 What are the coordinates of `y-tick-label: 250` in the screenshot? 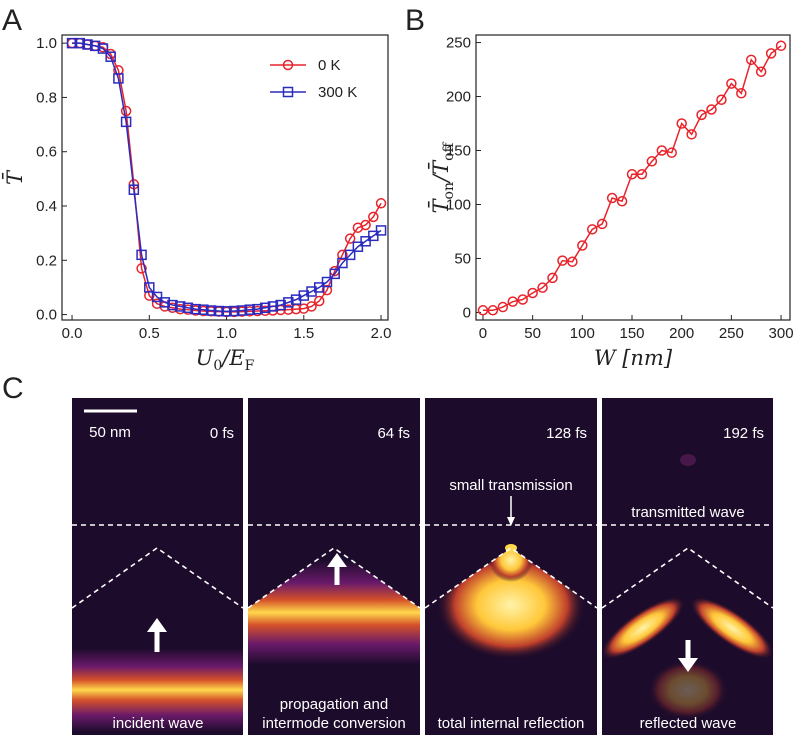 It's located at (458, 43).